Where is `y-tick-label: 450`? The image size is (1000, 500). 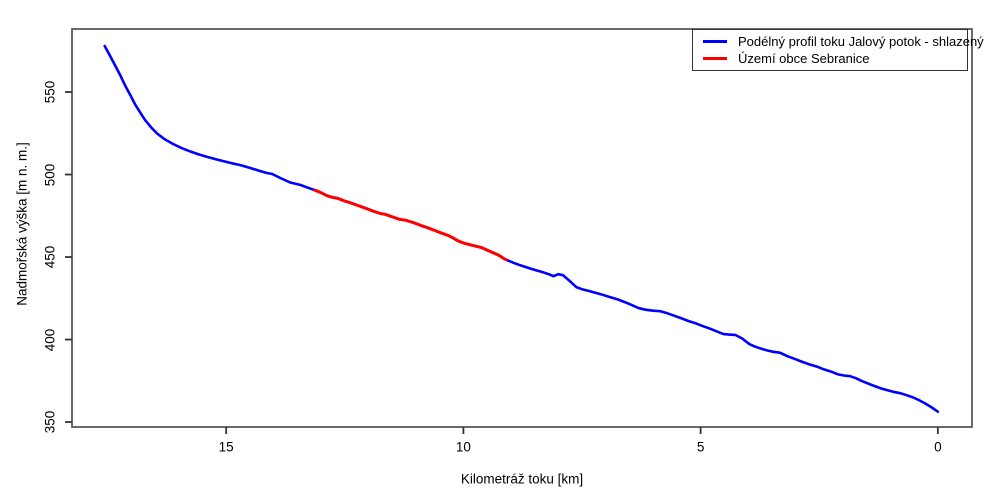 y-tick-label: 450 is located at coordinates (50, 257).